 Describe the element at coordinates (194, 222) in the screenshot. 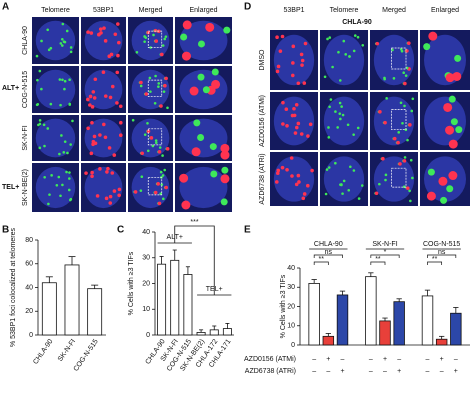

I see `annotation: ***` at that location.